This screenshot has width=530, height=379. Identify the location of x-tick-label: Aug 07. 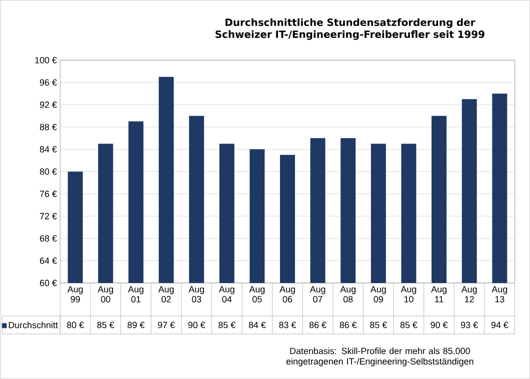
(318, 294).